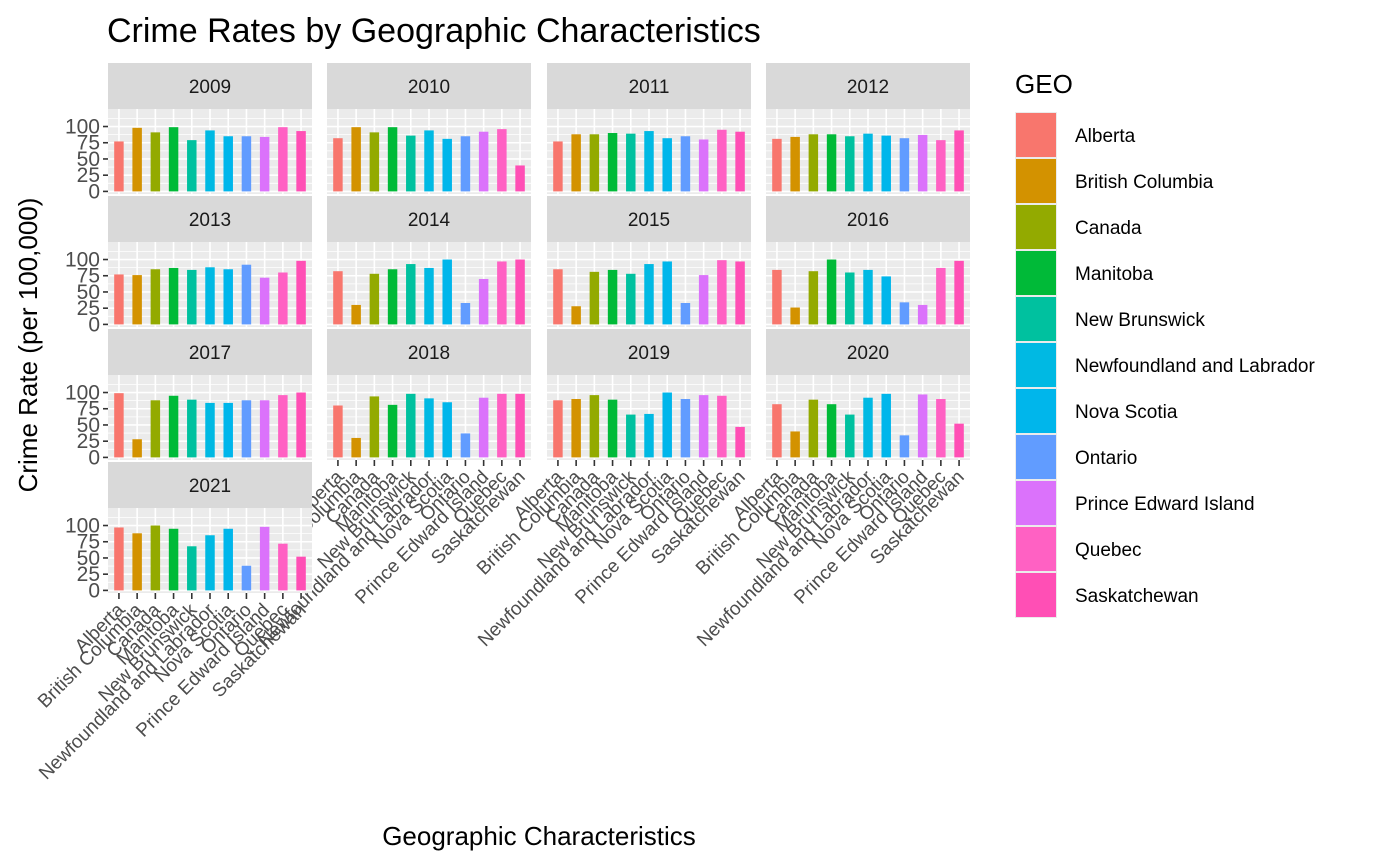 The height and width of the screenshot is (865, 1400). What do you see at coordinates (922, 426) in the screenshot?
I see `bar-2020-prince-edward-island` at bounding box center [922, 426].